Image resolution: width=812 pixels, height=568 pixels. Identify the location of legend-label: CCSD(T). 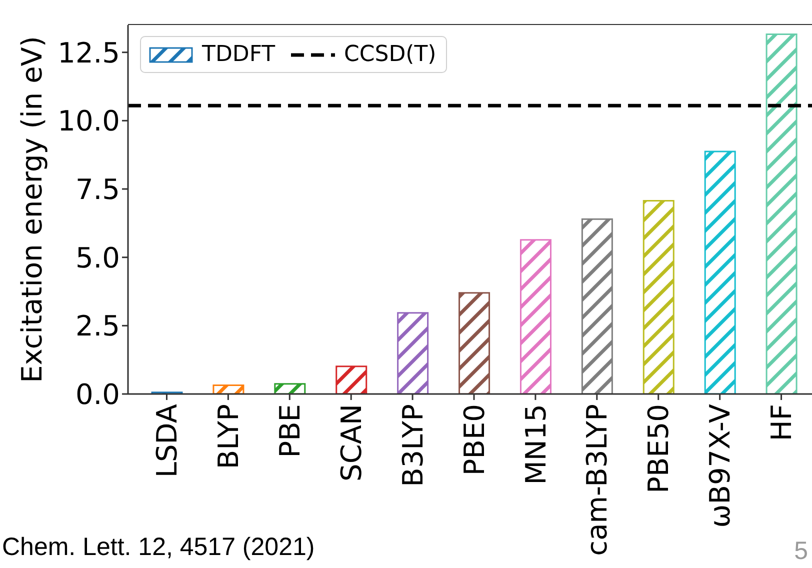
(390, 54).